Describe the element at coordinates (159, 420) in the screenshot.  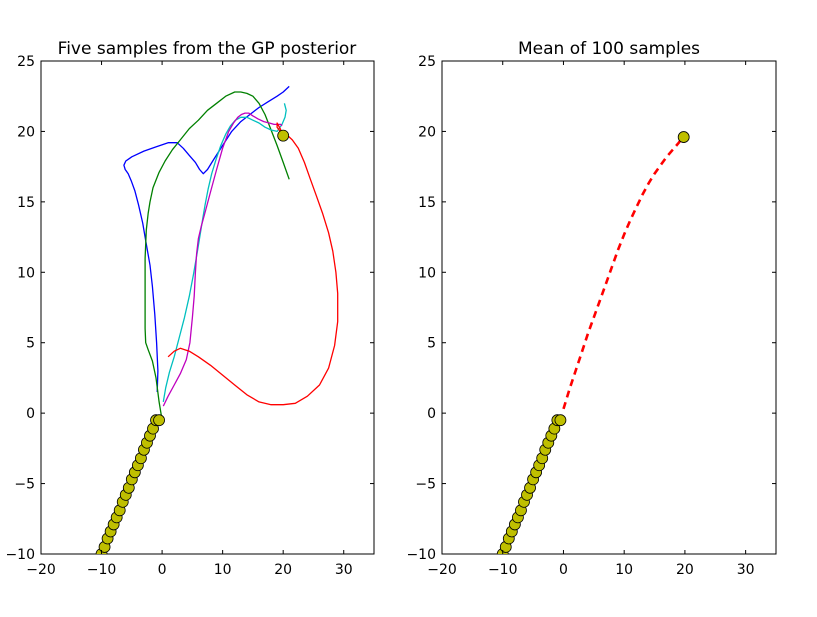
I see `left-chart-observed-point` at that location.